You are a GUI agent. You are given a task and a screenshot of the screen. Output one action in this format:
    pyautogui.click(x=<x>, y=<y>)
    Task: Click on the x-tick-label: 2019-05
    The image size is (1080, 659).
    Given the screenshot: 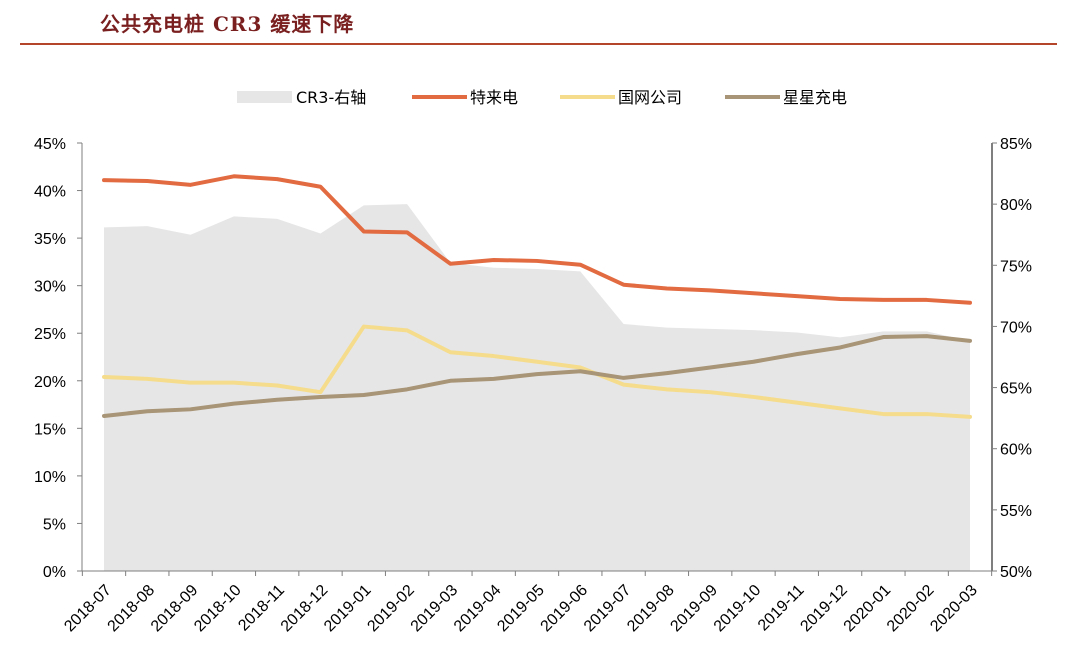 What is the action you would take?
    pyautogui.click(x=521, y=609)
    